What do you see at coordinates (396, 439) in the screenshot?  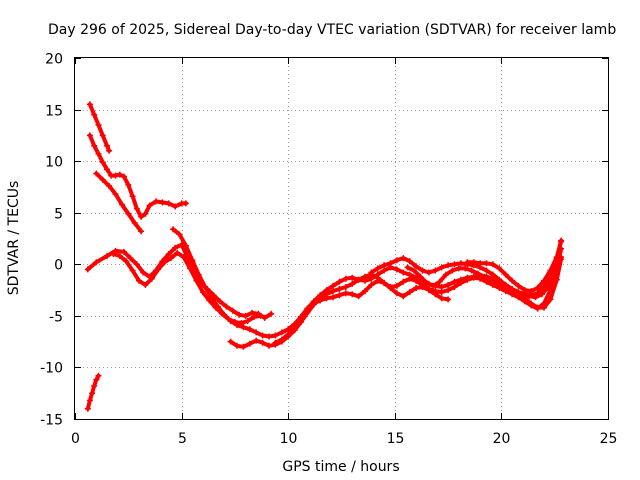 I see `x-tick-label: 15` at bounding box center [396, 439].